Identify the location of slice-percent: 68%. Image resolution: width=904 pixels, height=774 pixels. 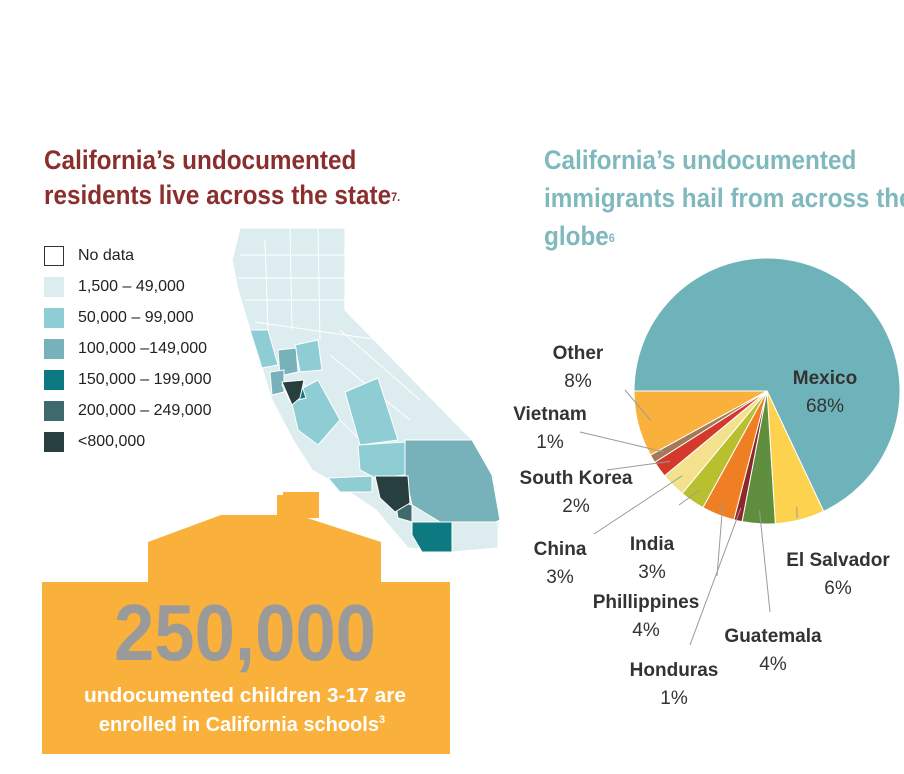
(825, 406).